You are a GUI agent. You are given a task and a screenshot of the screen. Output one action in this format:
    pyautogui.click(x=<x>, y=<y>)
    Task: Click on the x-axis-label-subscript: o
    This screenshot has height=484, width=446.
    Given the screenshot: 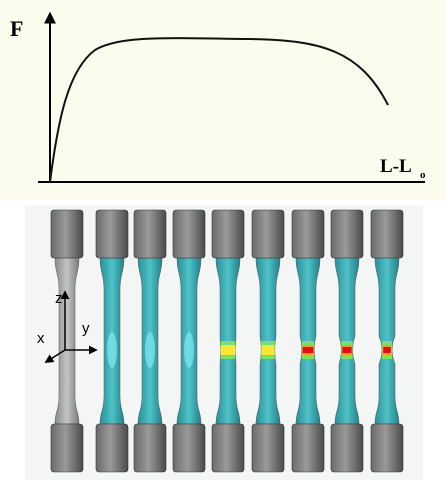 What is the action you would take?
    pyautogui.click(x=423, y=175)
    